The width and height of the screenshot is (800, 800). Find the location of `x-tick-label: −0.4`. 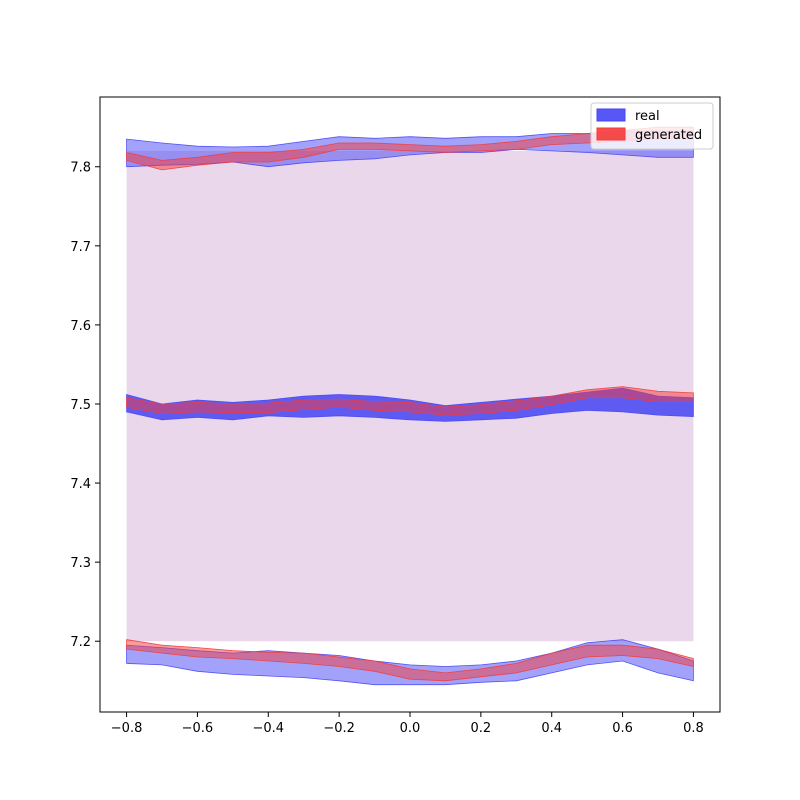

x-tick-label: −0.4 is located at coordinates (268, 728).